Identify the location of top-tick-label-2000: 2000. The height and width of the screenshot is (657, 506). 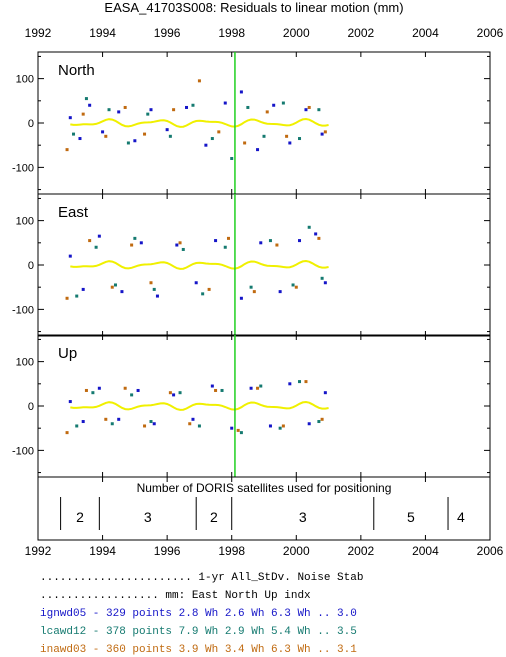
(296, 33).